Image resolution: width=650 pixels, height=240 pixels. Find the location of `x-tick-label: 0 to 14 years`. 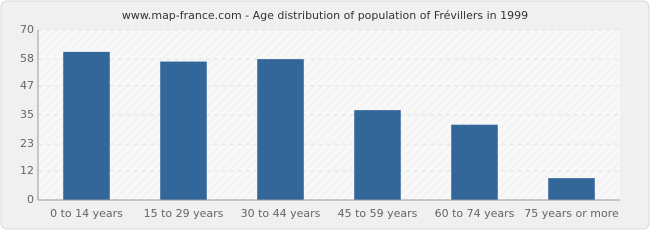

x-tick-label: 0 to 14 years is located at coordinates (86, 213).